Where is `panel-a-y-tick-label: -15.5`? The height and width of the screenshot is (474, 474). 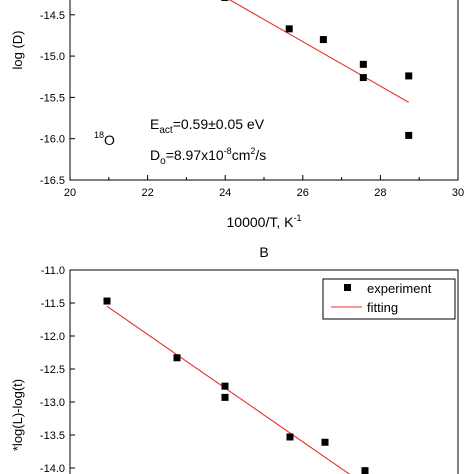
panel-a-y-tick-label: -15.5 is located at coordinates (52, 98).